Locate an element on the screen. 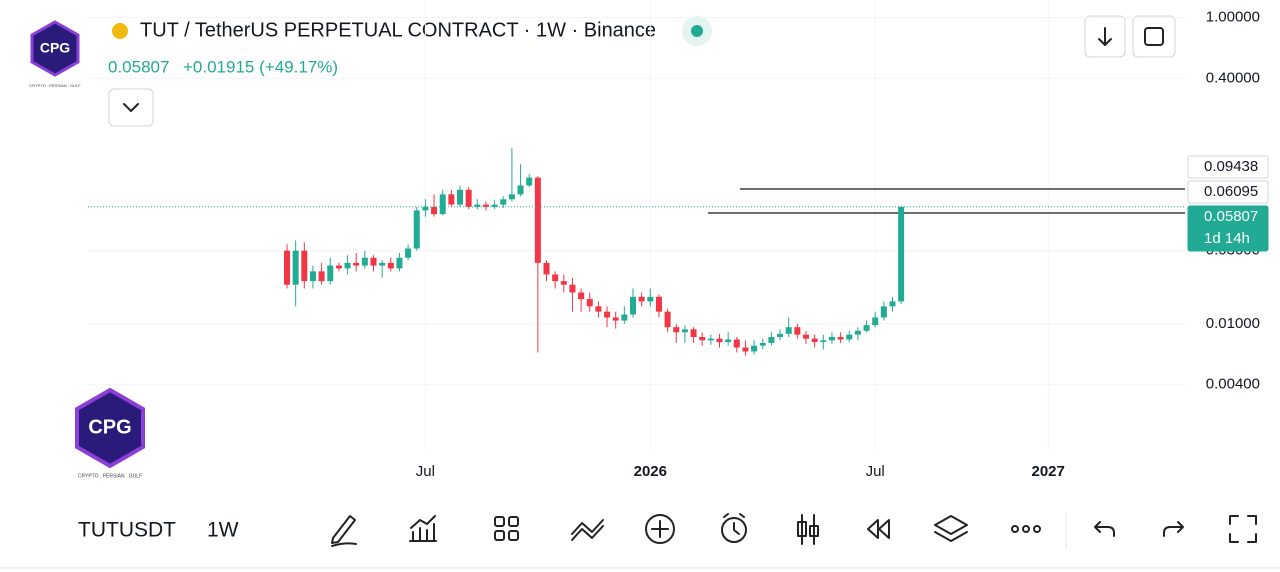 This screenshot has width=1280, height=572. layers-tool is located at coordinates (951, 528).